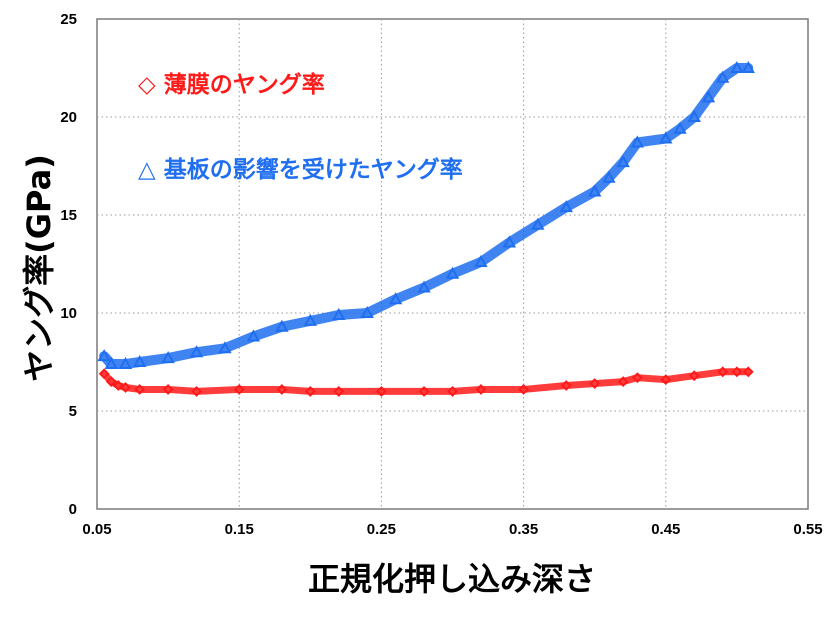 This screenshot has height=620, width=836. I want to click on x-tick-label: 0.55, so click(807, 529).